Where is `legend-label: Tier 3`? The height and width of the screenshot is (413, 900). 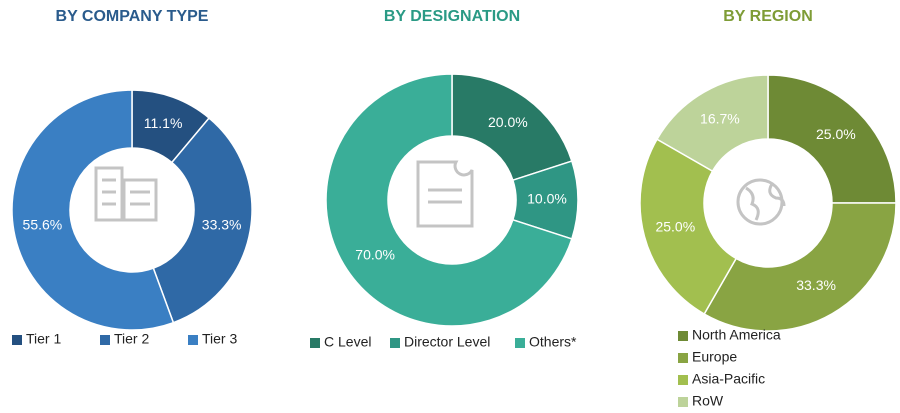
legend-label: Tier 3 is located at coordinates (219, 339).